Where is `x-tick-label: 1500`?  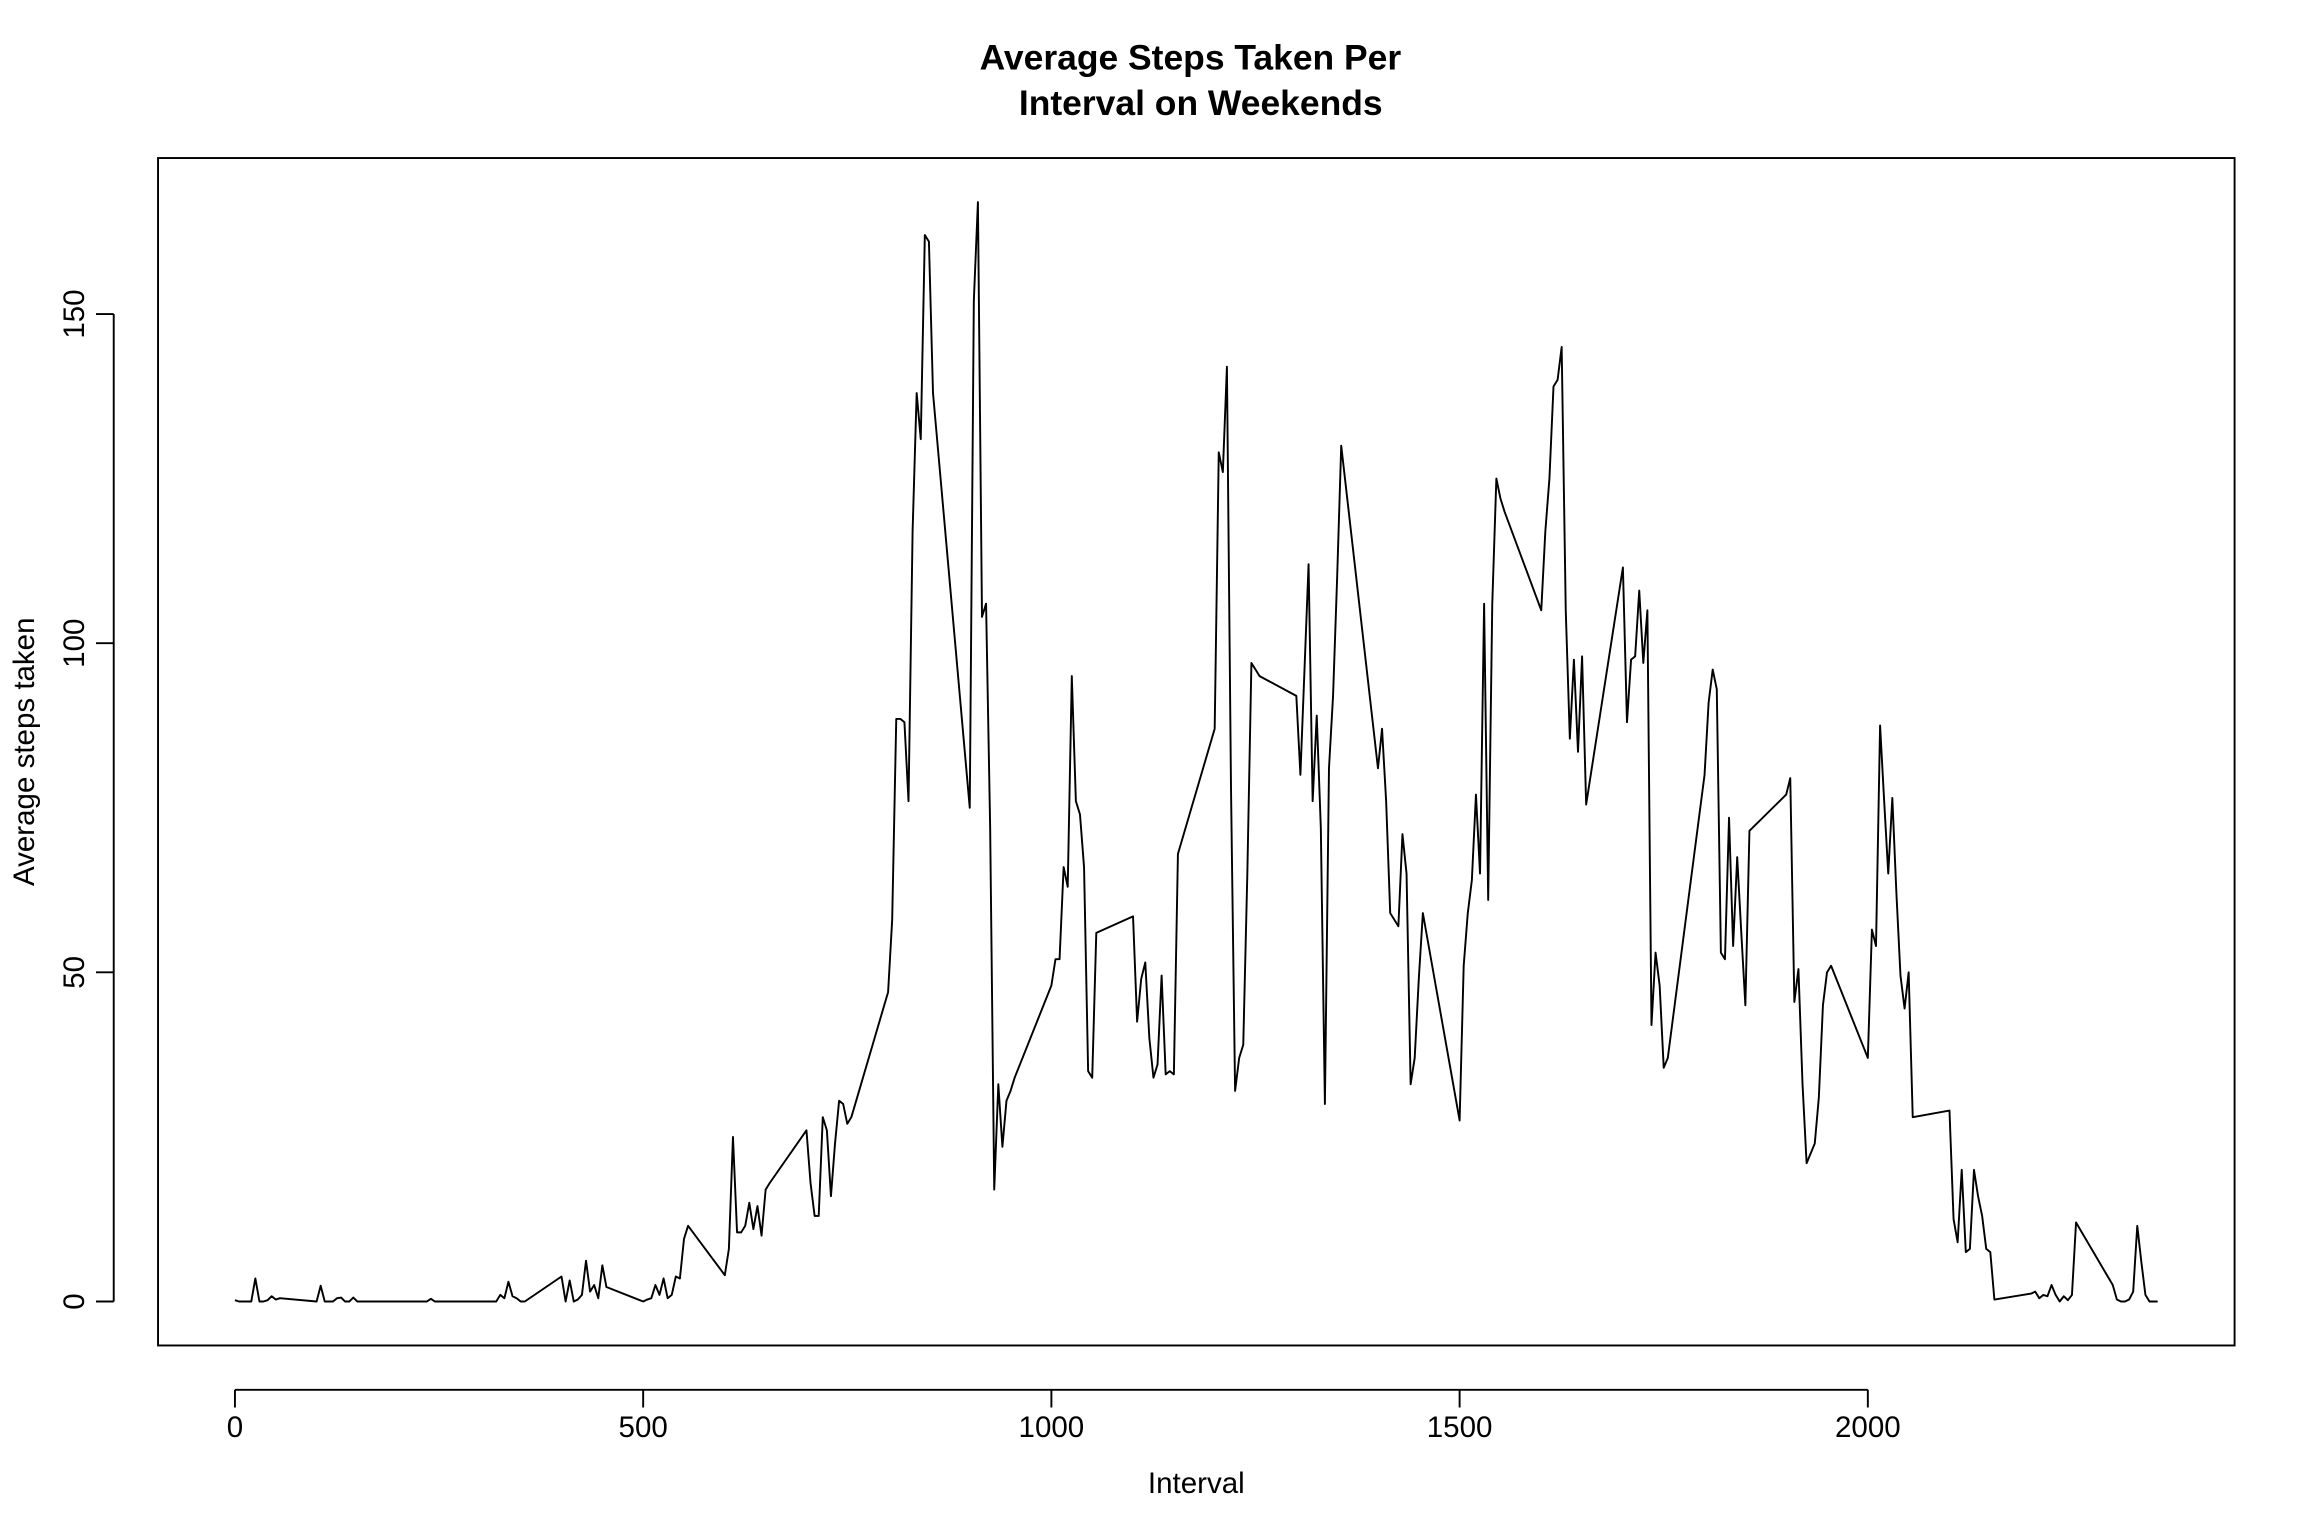
x-tick-label: 1500 is located at coordinates (1460, 1427).